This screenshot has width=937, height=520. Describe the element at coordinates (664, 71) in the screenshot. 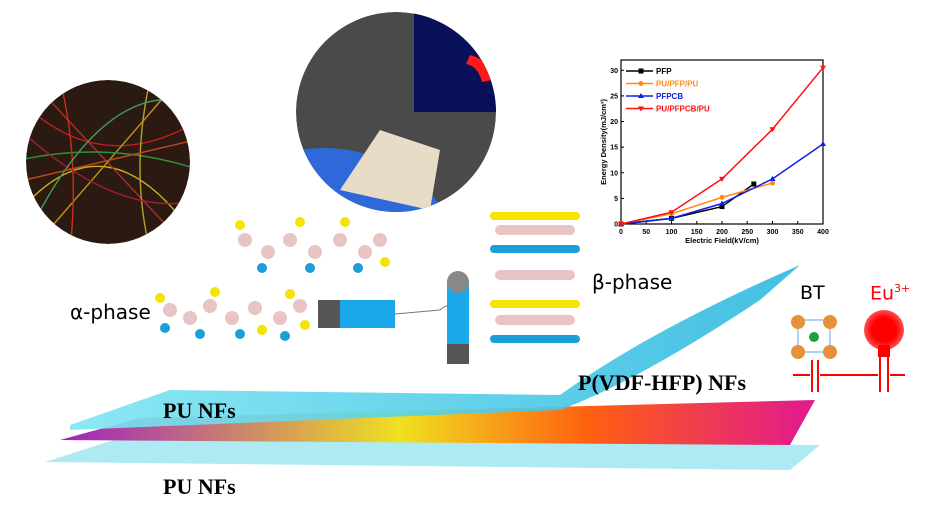

I see `legend-label: PFP` at that location.